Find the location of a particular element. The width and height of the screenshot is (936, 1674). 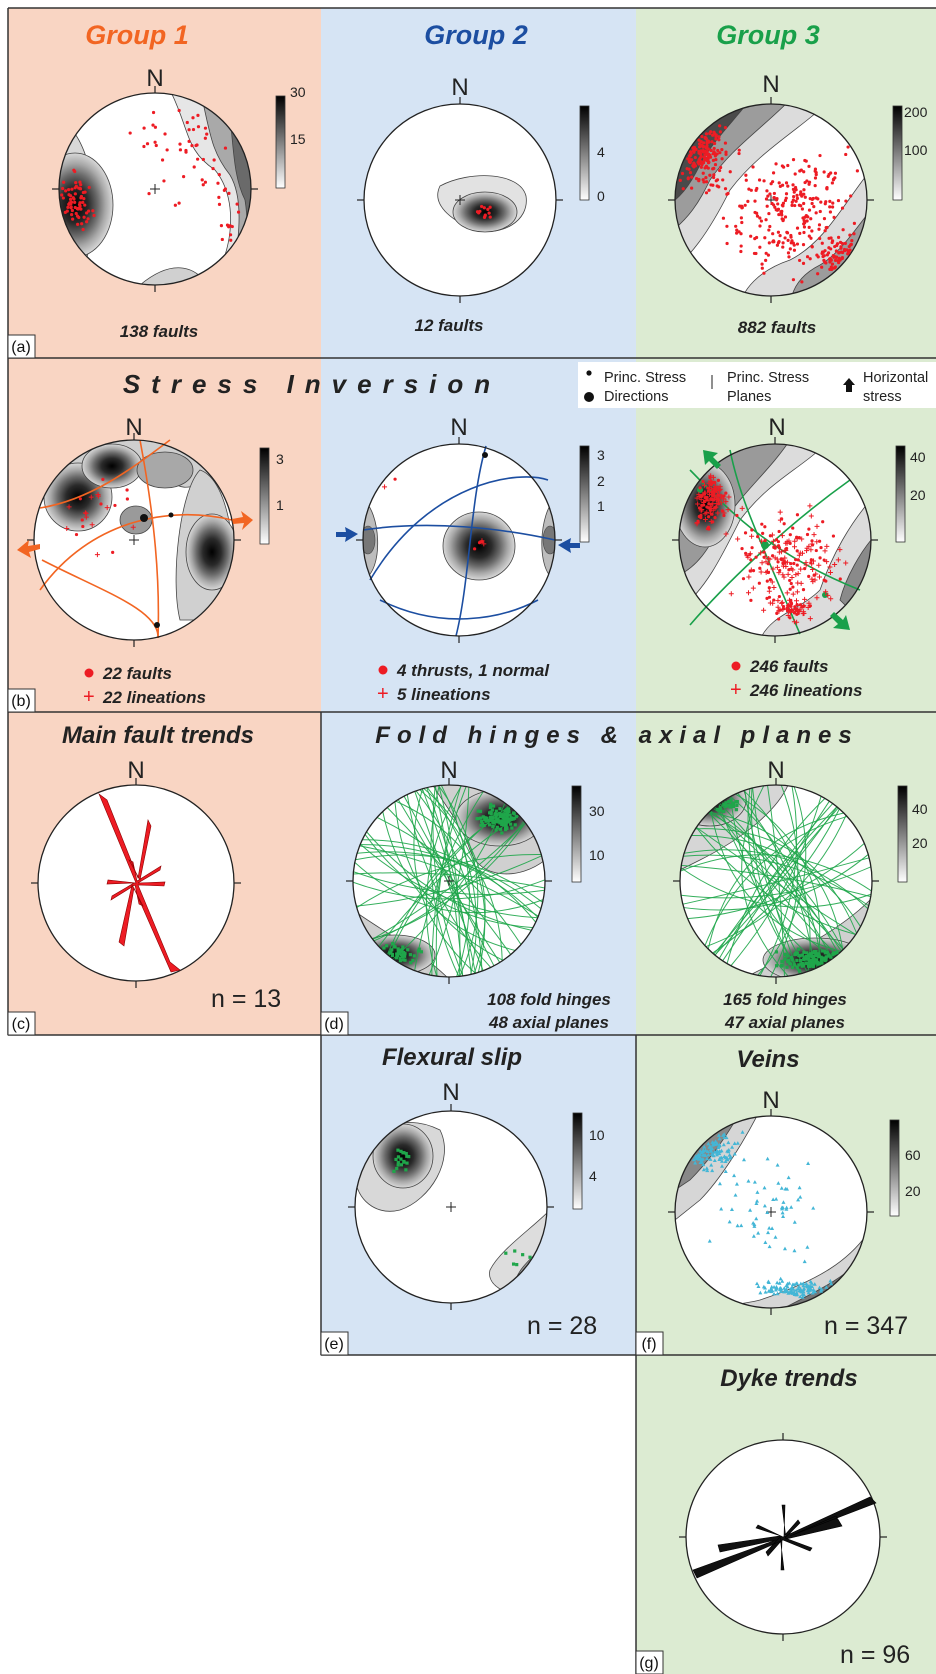

principal-stress-directions is located at coordinates (762, 542).